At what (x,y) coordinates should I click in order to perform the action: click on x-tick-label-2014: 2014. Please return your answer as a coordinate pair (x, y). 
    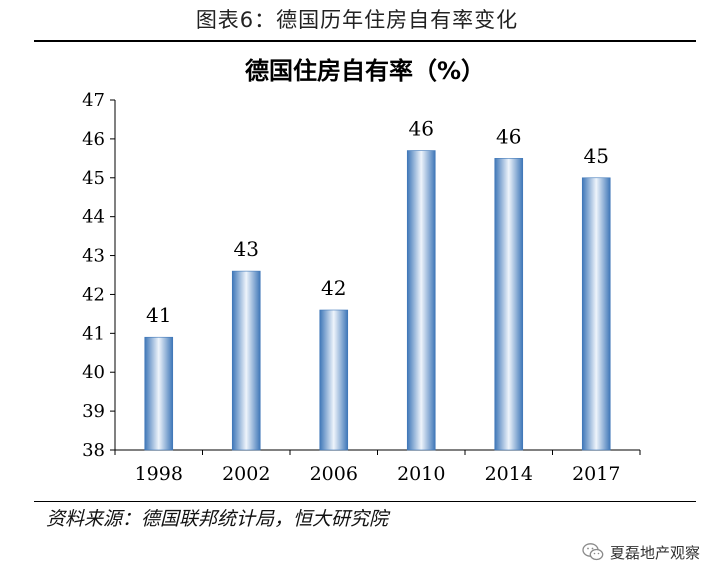
    Looking at the image, I should click on (509, 474).